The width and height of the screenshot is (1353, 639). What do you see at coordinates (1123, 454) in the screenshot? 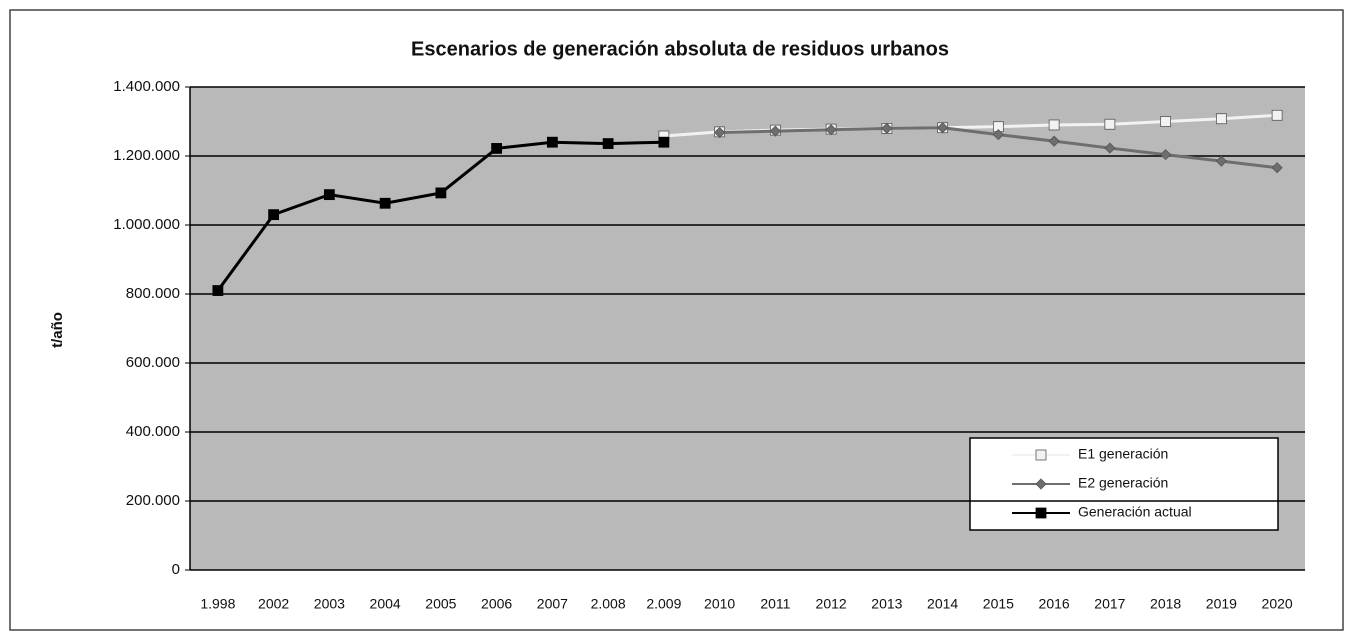
I see `legend-label: E1 generación` at bounding box center [1123, 454].